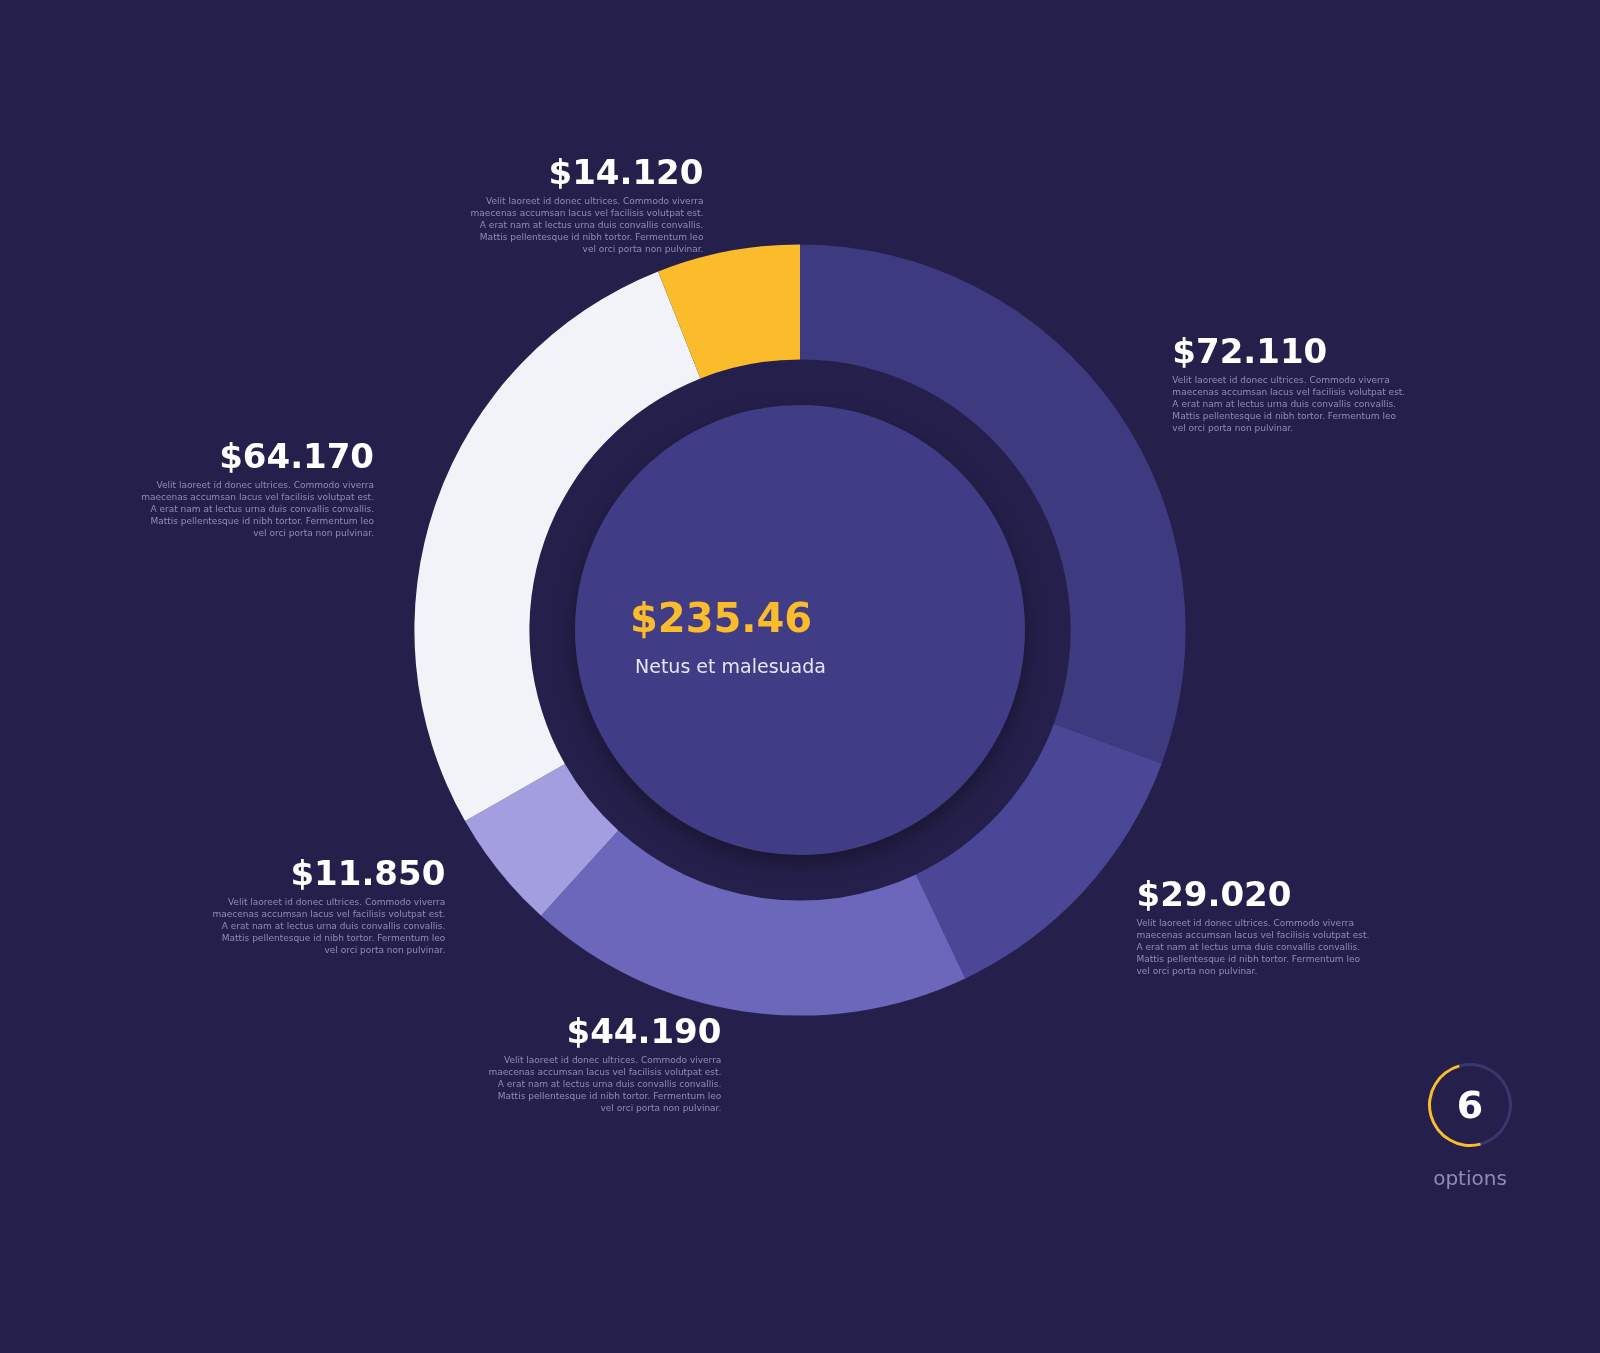 Image resolution: width=1600 pixels, height=1353 pixels. I want to click on data-label: $64.170, so click(297, 455).